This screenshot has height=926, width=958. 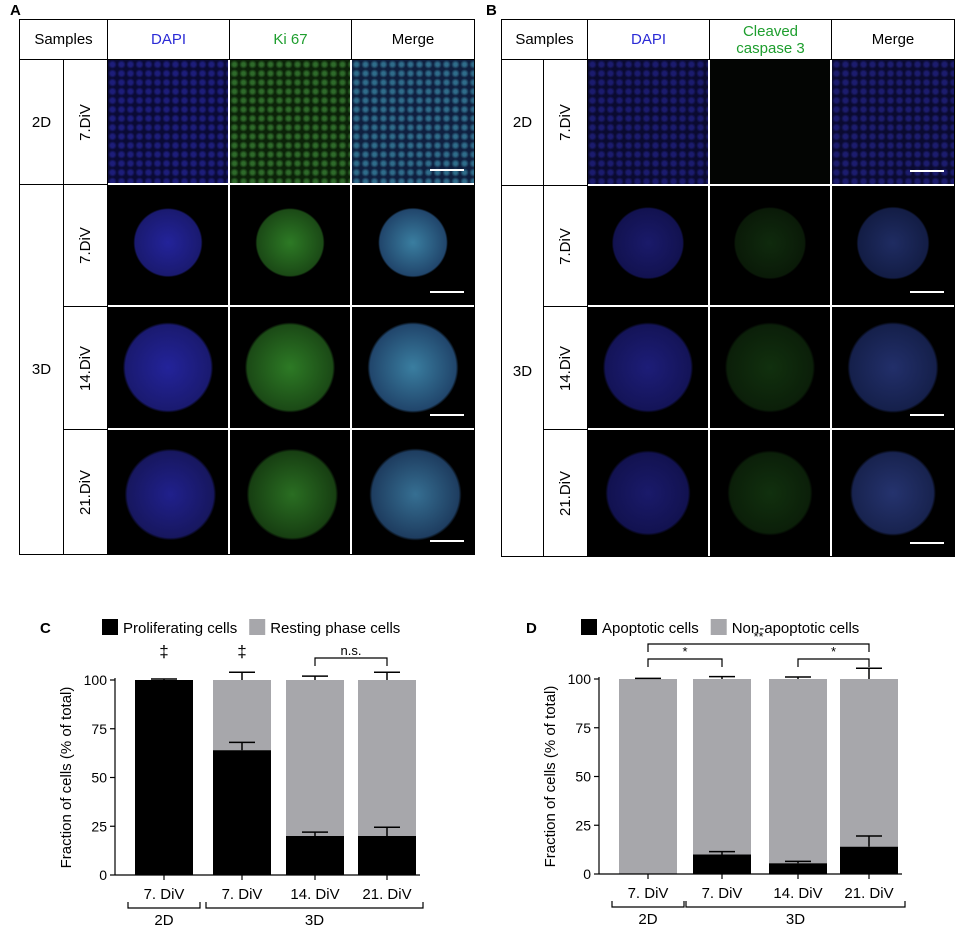 I want to click on y-tick-label: 50, so click(x=583, y=777).